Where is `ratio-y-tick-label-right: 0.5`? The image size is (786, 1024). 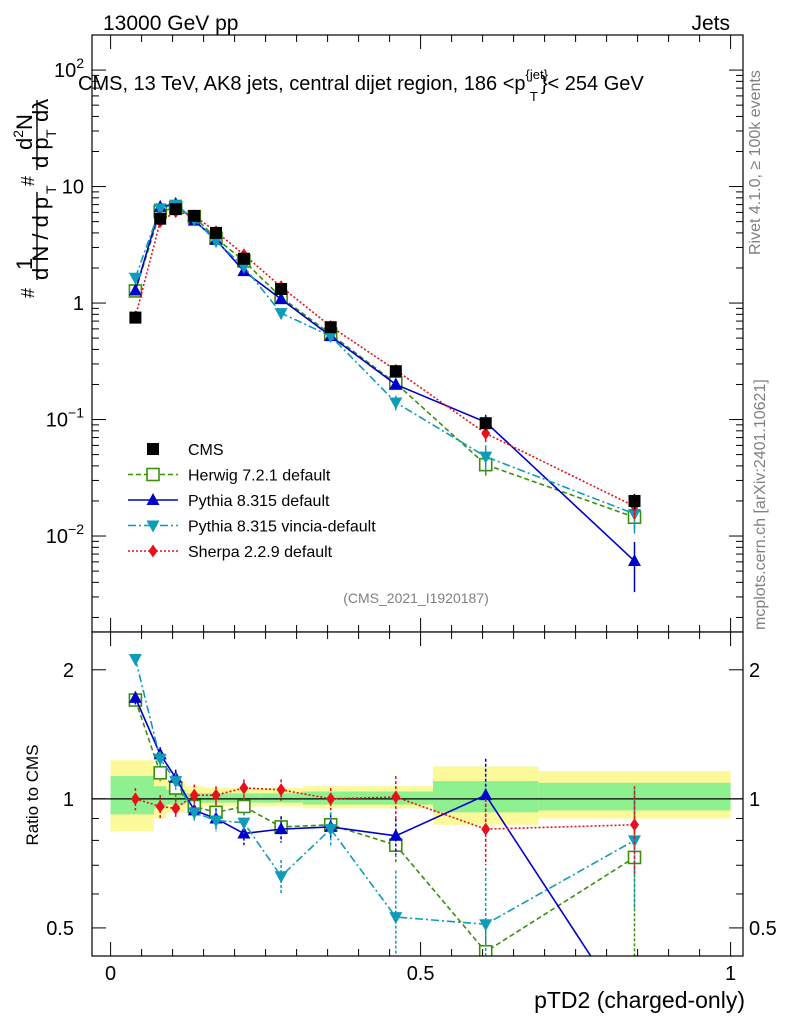
ratio-y-tick-label-right: 0.5 is located at coordinates (763, 929).